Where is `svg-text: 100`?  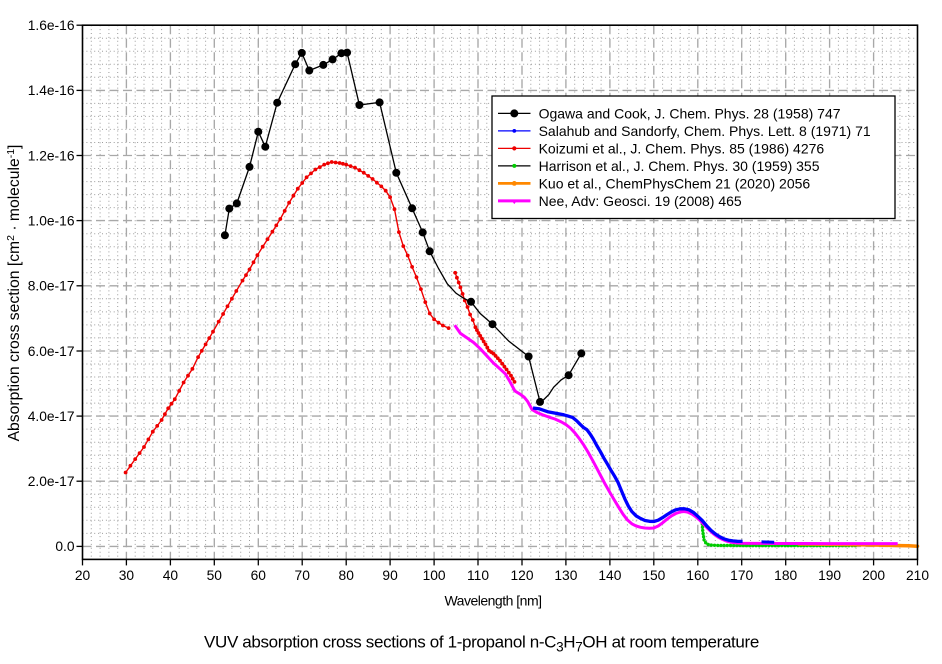 svg-text: 100 is located at coordinates (434, 575).